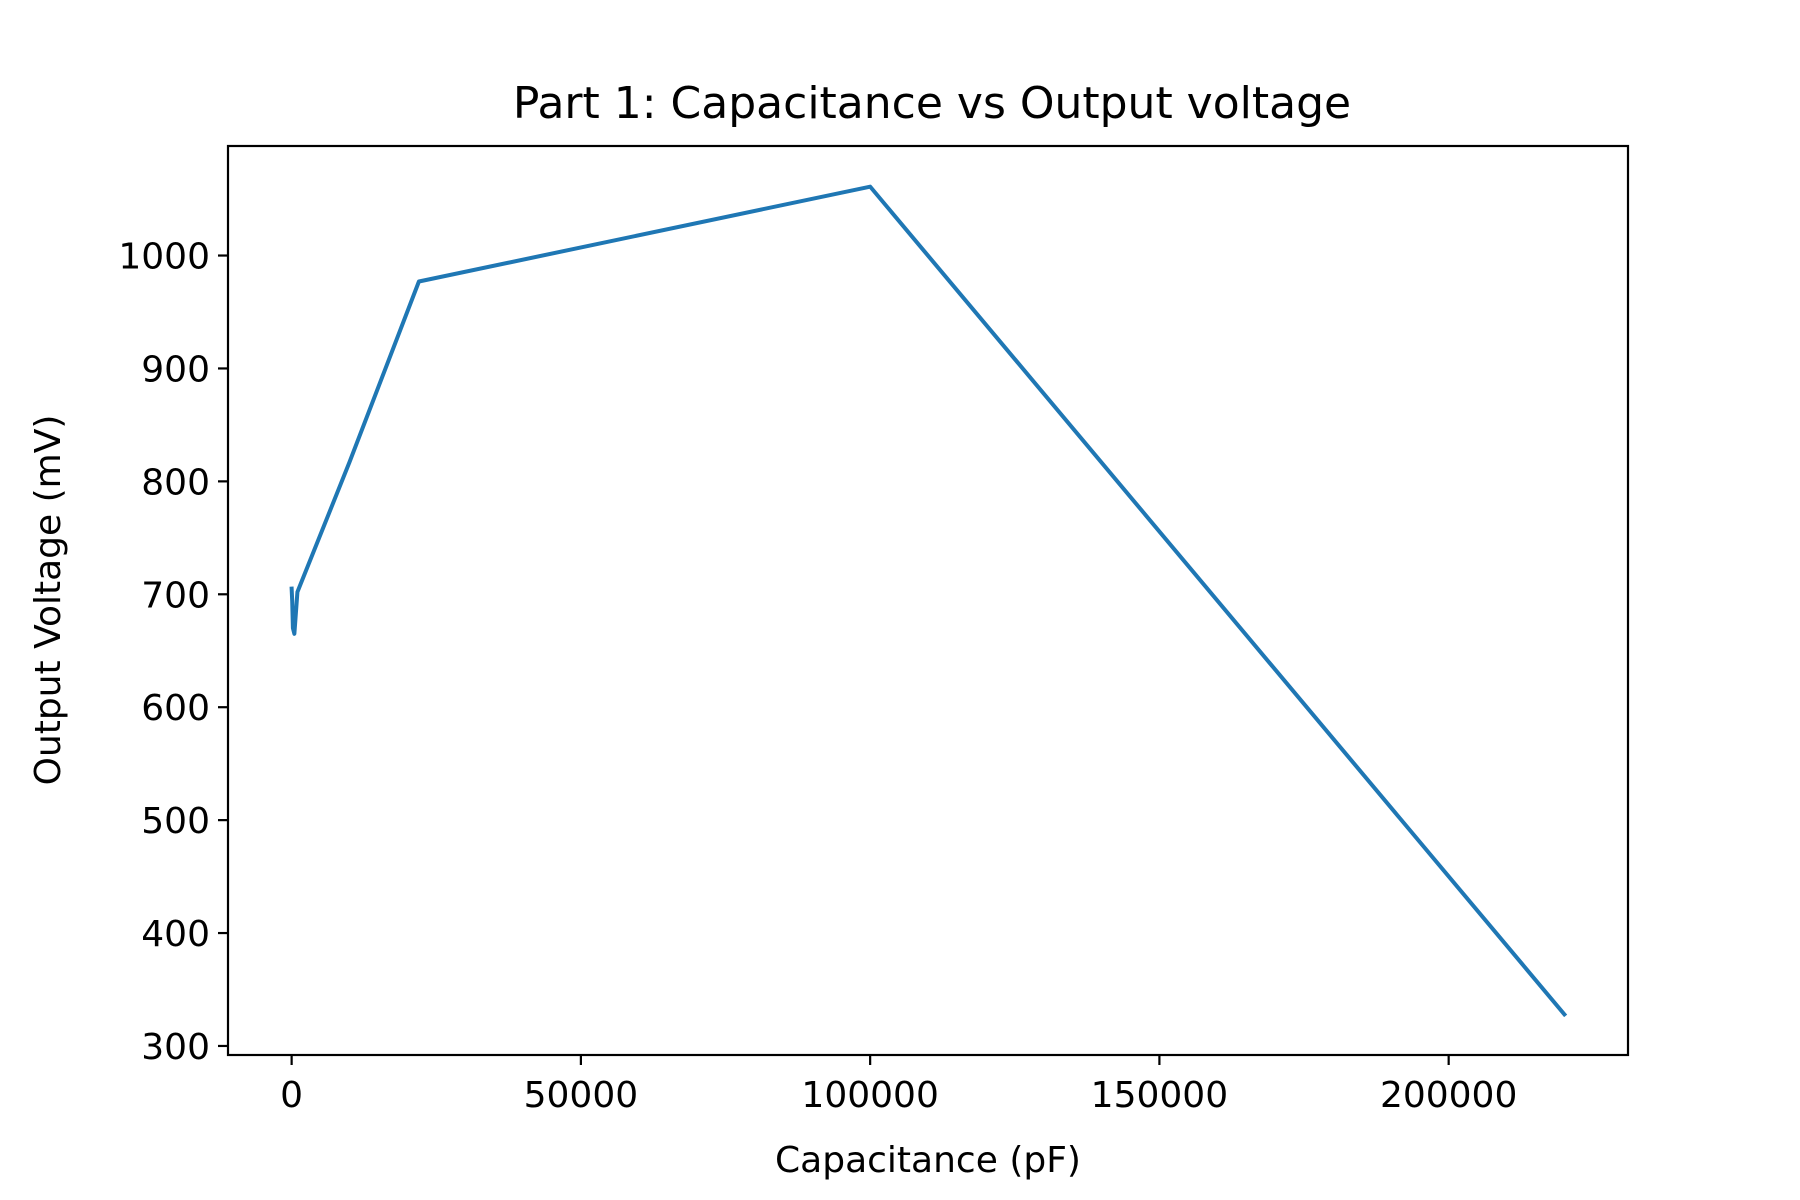  What do you see at coordinates (175, 934) in the screenshot?
I see `y-tick-label: 400` at bounding box center [175, 934].